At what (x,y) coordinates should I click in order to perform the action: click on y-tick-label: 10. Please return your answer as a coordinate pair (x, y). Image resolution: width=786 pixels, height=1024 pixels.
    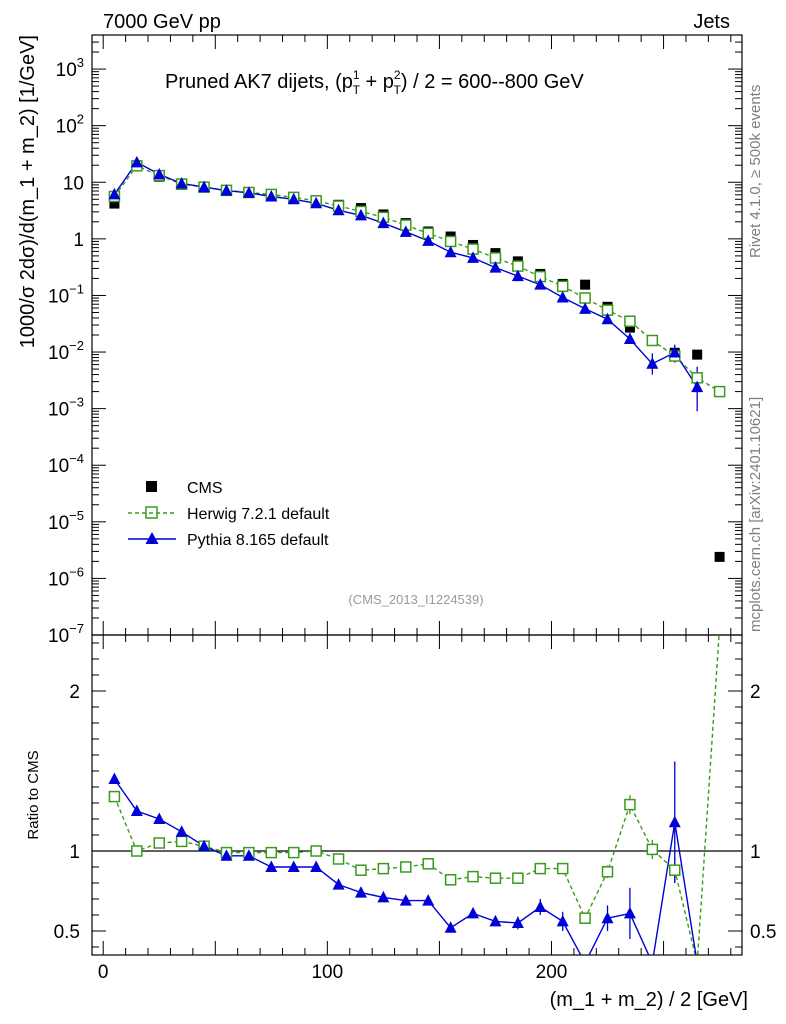
    Looking at the image, I should click on (73, 183).